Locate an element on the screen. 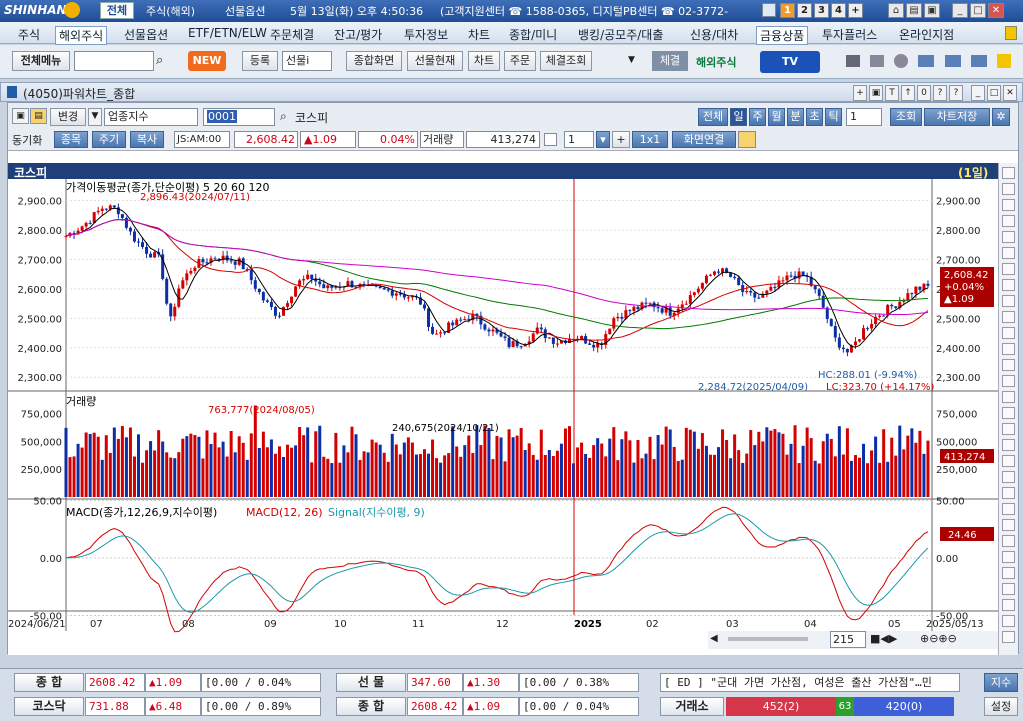 Image resolution: width=1023 pixels, height=721 pixels. menu-banking: 뱅킹/공모주/대출 is located at coordinates (621, 35).